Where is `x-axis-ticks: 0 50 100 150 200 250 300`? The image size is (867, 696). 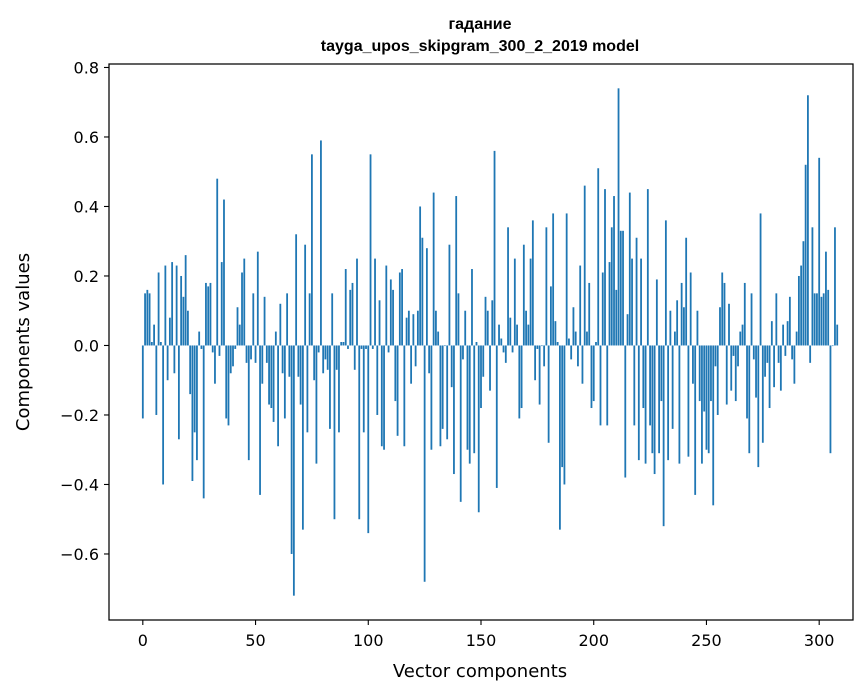
x-axis-ticks: 0 50 100 150 200 250 300 is located at coordinates (486, 635).